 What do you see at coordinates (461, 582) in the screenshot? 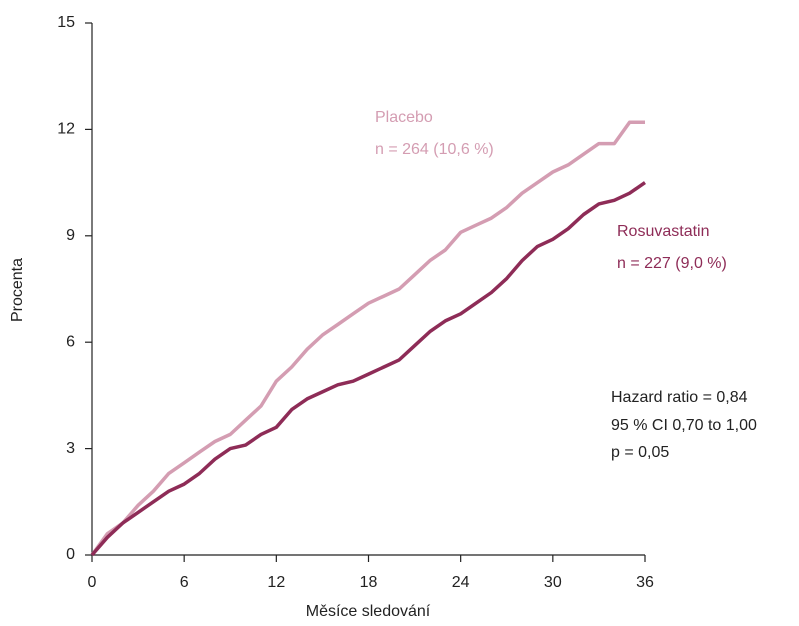
I see `x-tick-label: 24` at bounding box center [461, 582].